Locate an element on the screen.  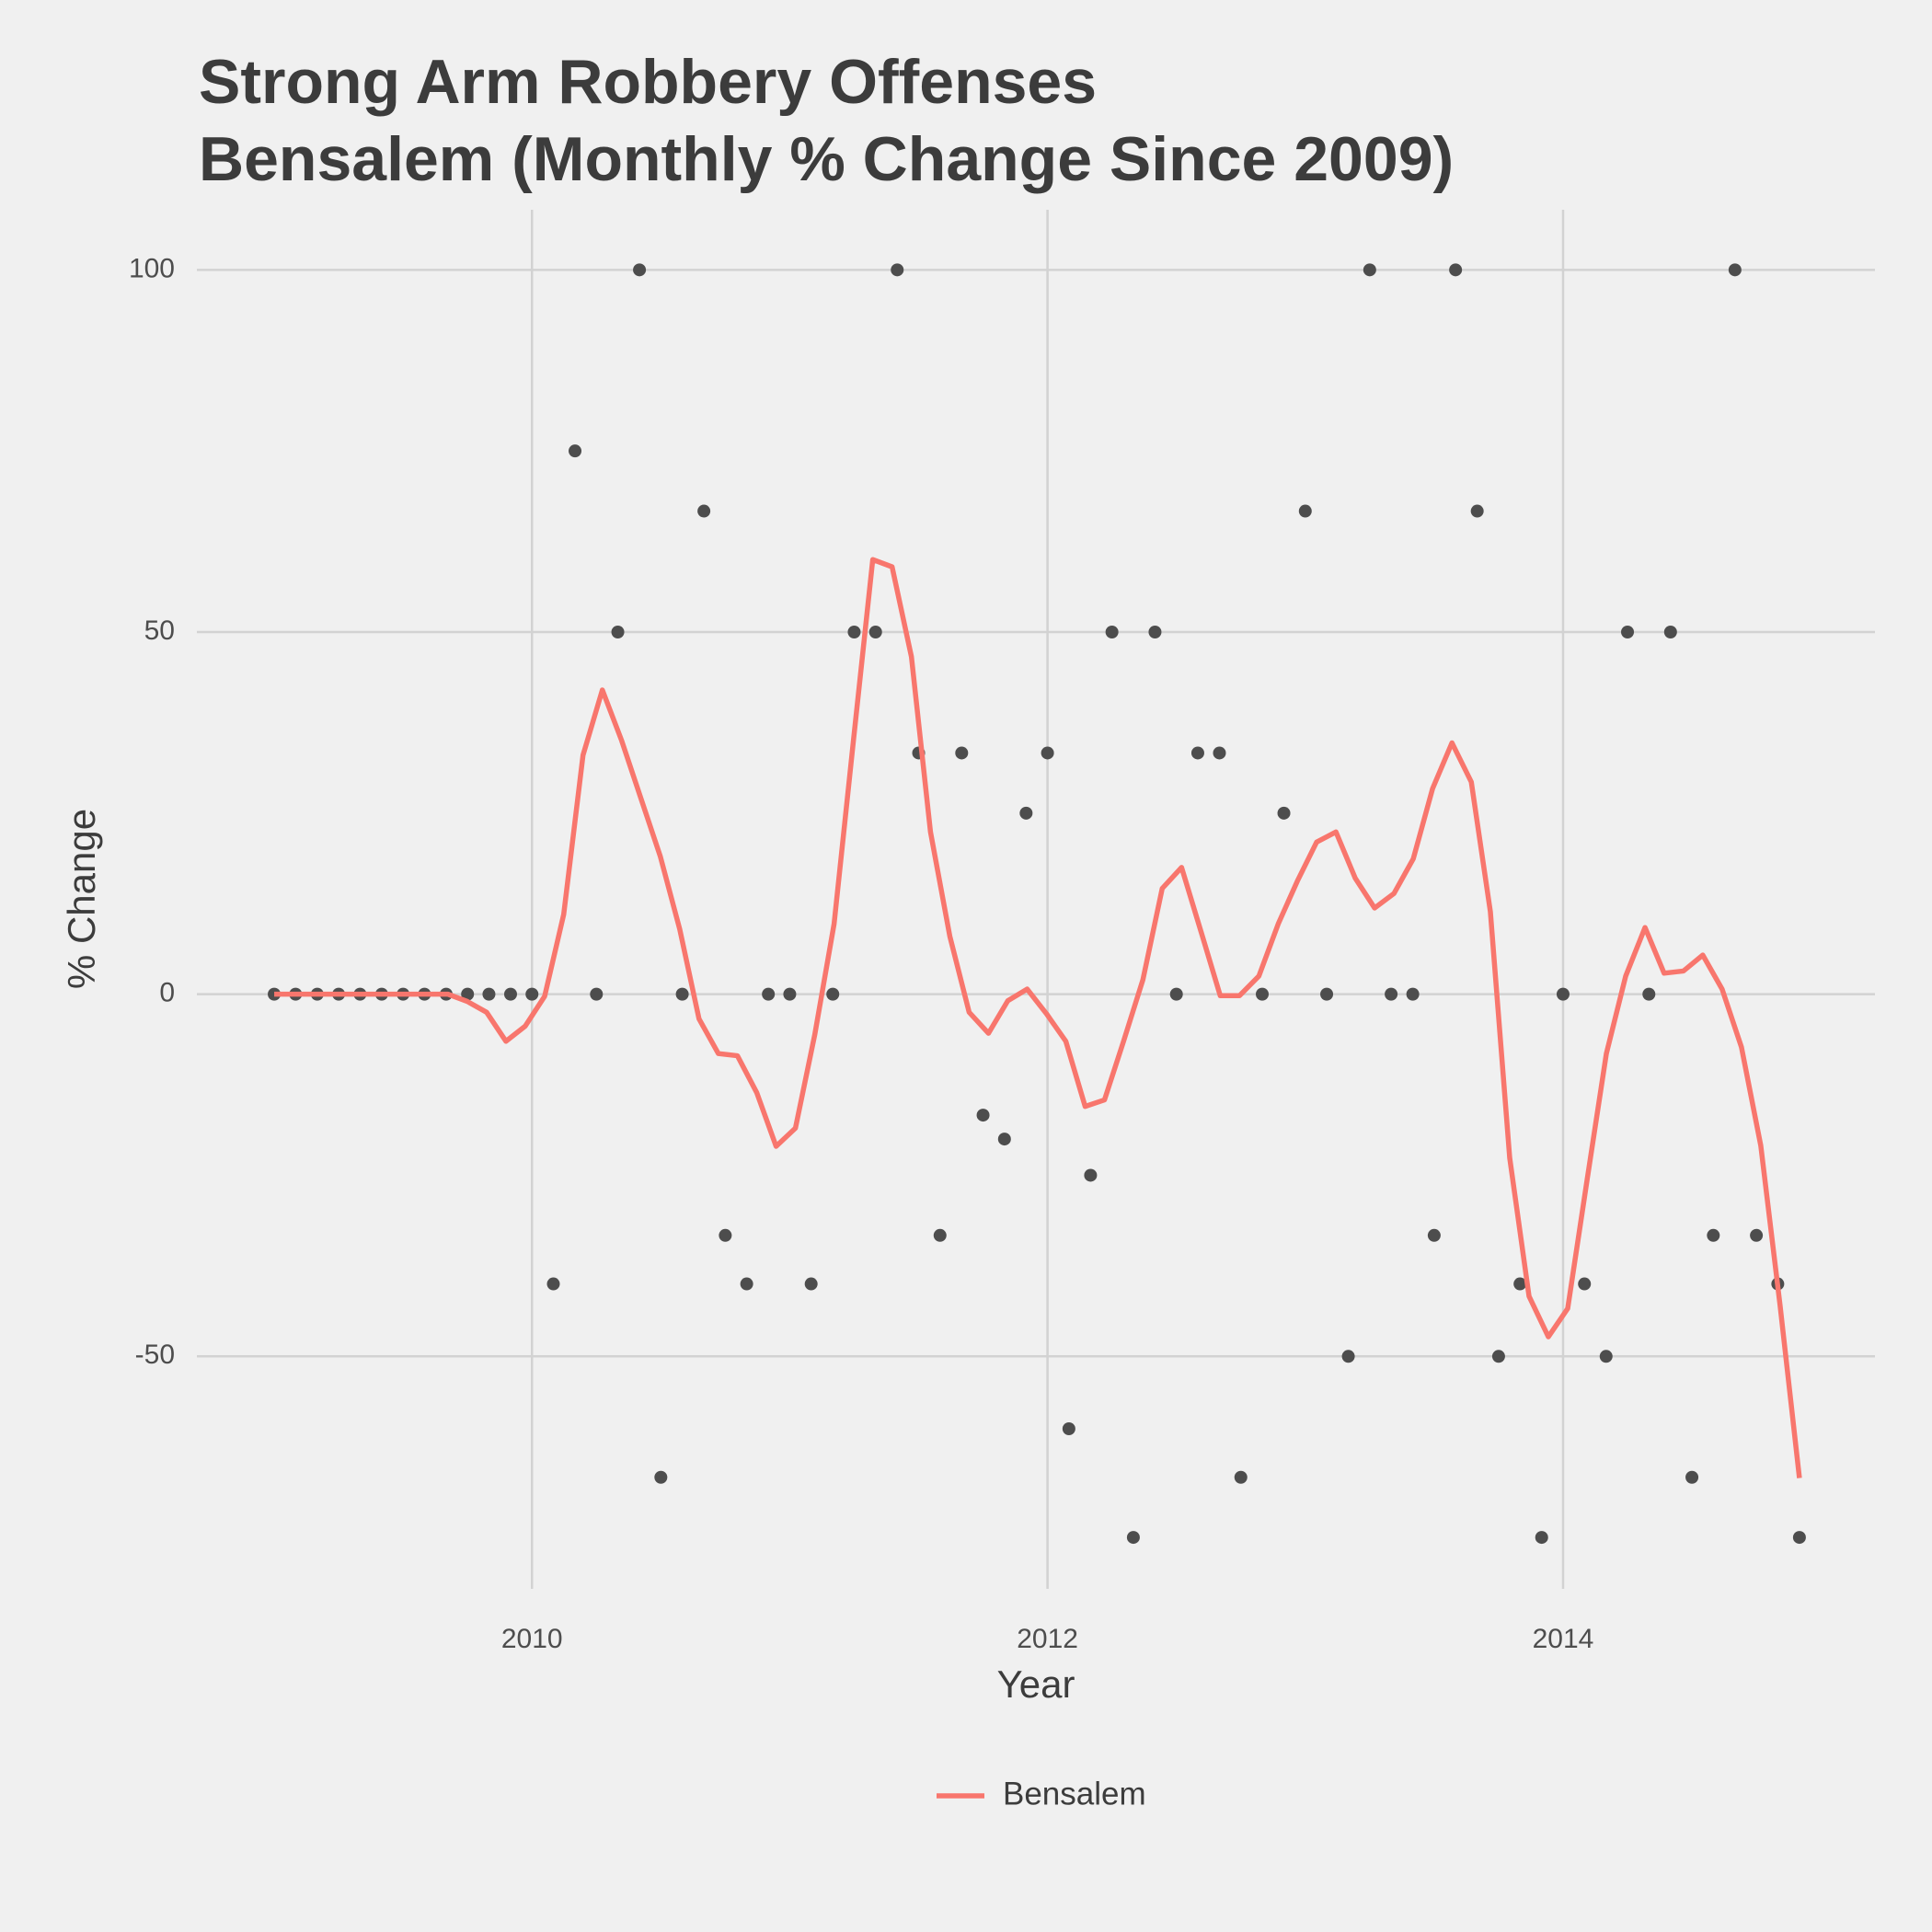
y-tick-label: 50 is located at coordinates (159, 630).